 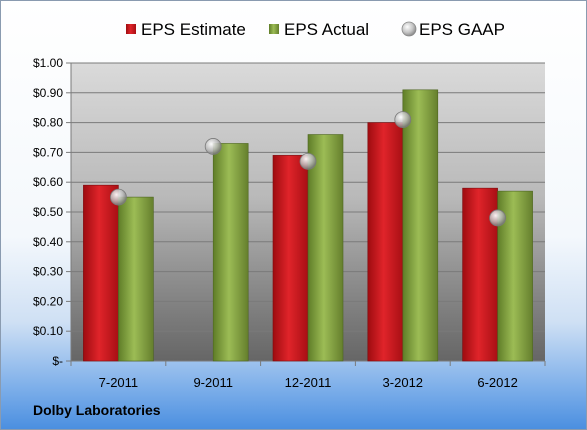 I want to click on y-tick-label: $0.30, so click(x=48, y=272).